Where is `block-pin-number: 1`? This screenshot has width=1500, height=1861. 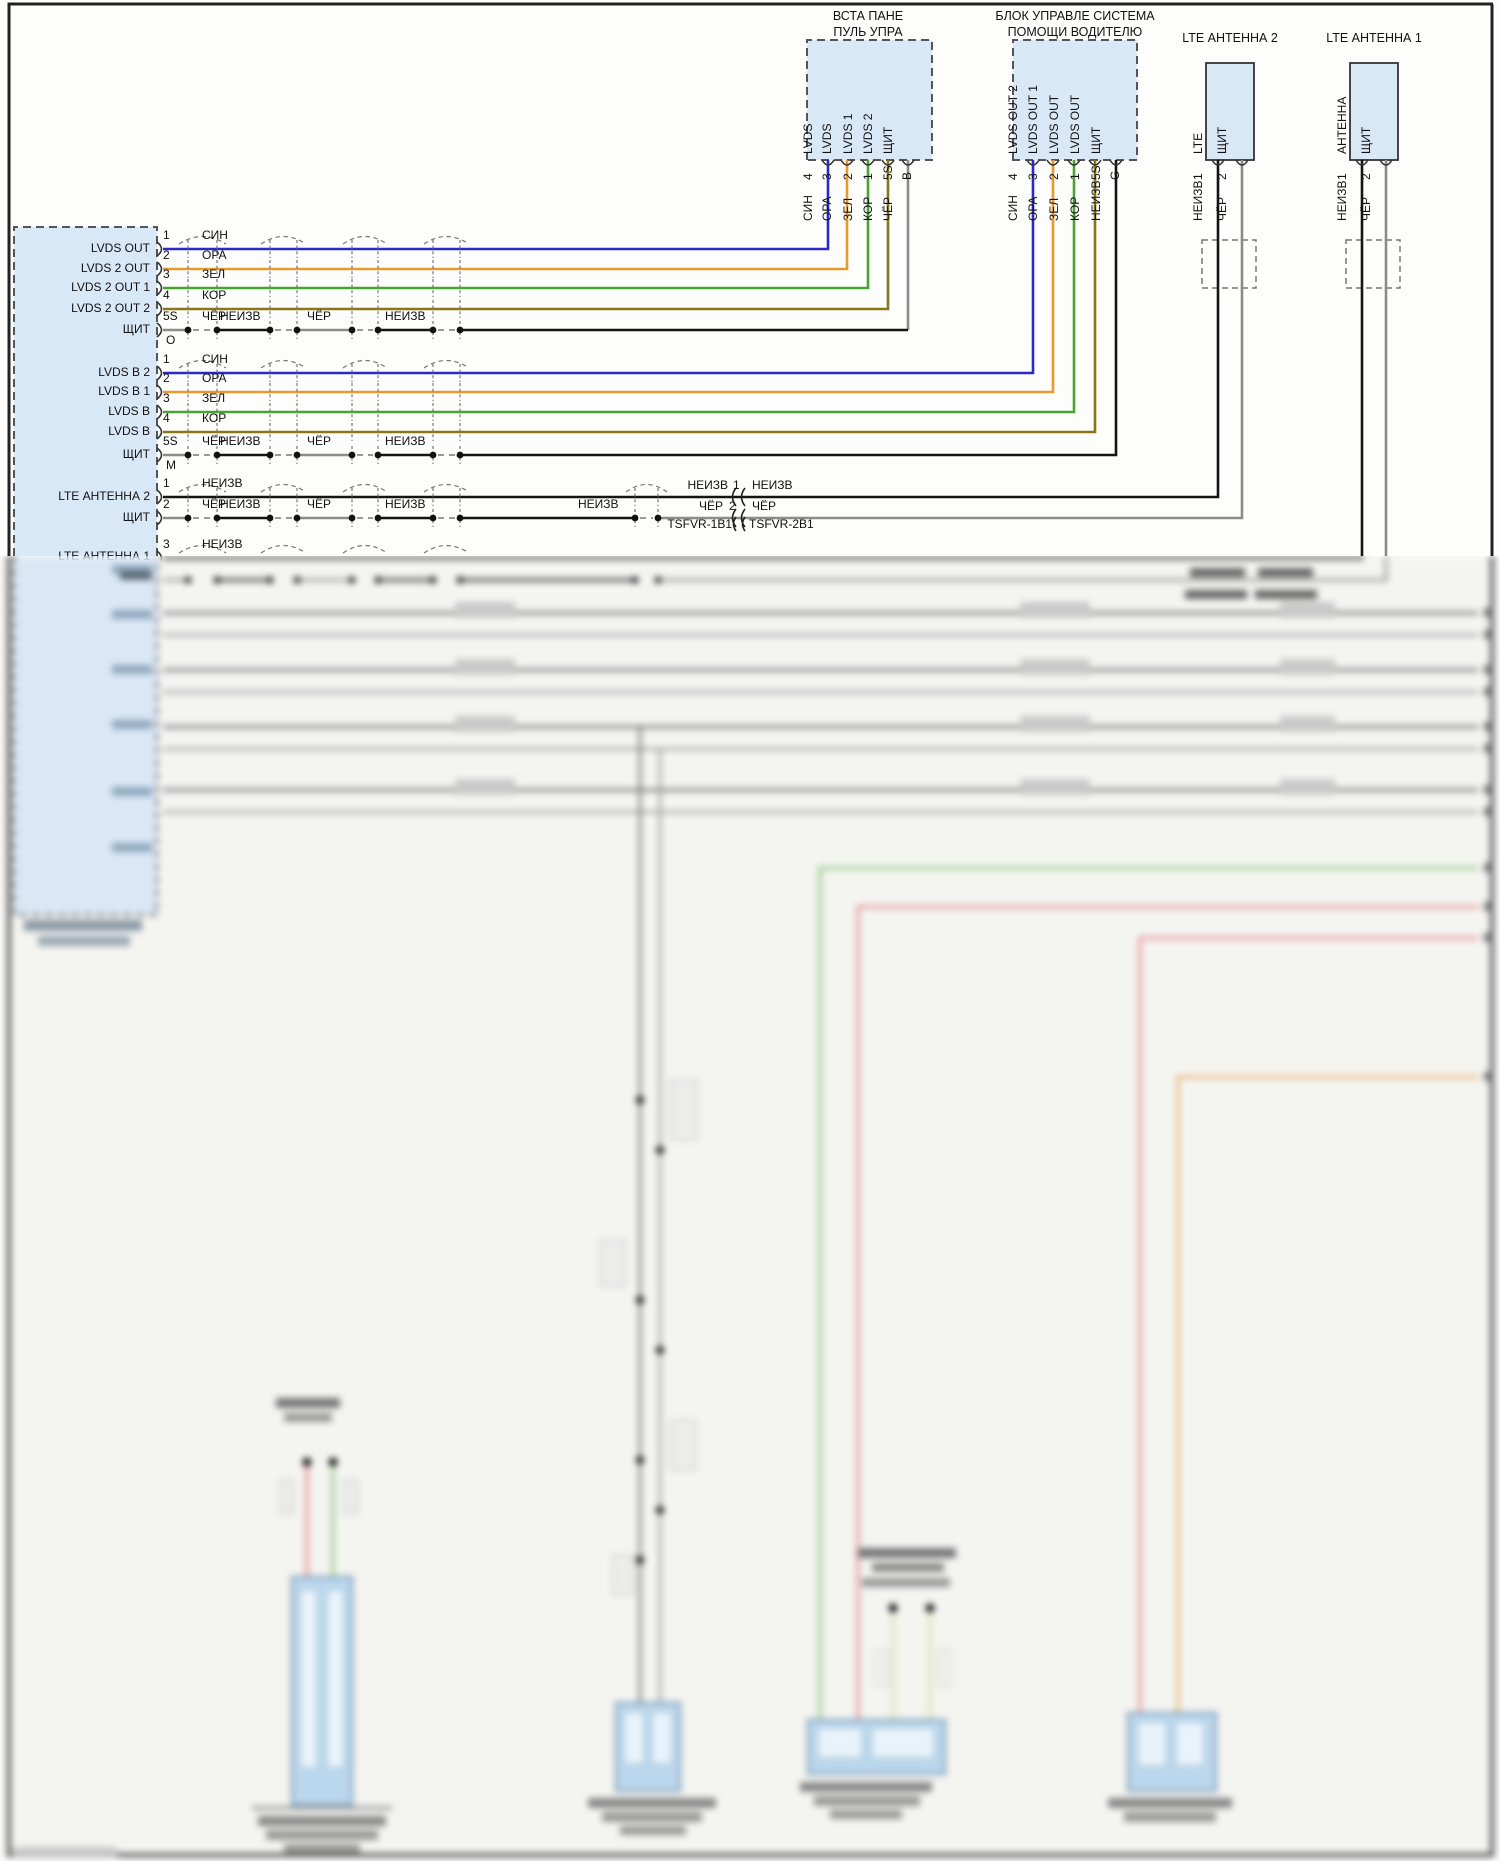 block-pin-number: 1 is located at coordinates (1198, 176).